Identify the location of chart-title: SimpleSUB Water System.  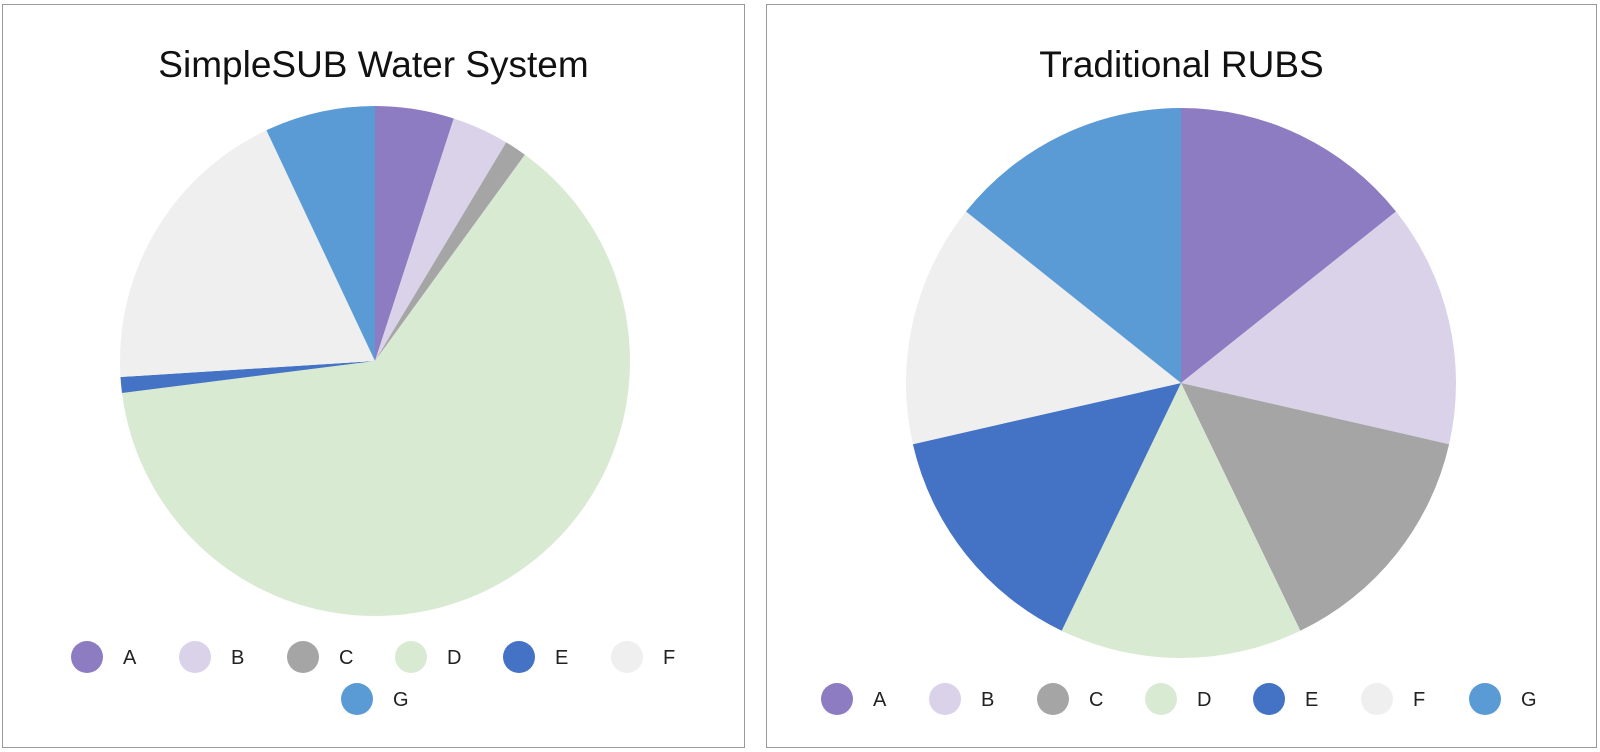
(373, 64).